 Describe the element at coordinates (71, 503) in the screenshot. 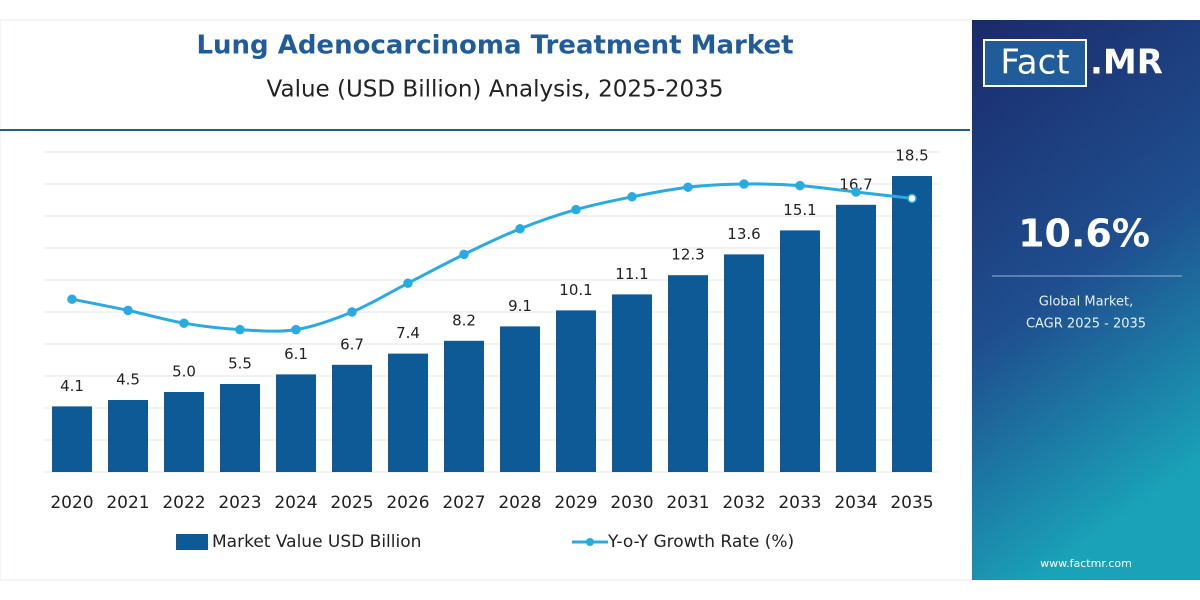

I see `x-tick-label: 2020` at that location.